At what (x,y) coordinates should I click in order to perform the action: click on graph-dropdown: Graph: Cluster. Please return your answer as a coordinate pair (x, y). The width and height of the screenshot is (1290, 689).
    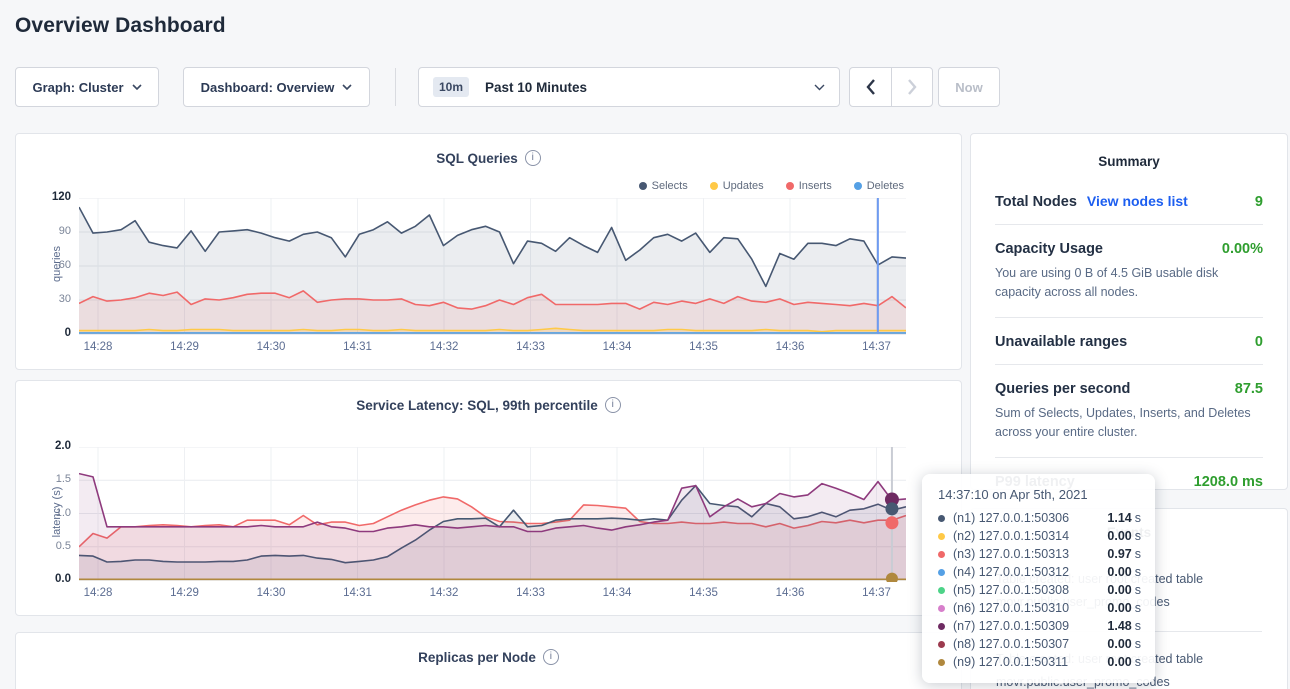
    Looking at the image, I should click on (87, 87).